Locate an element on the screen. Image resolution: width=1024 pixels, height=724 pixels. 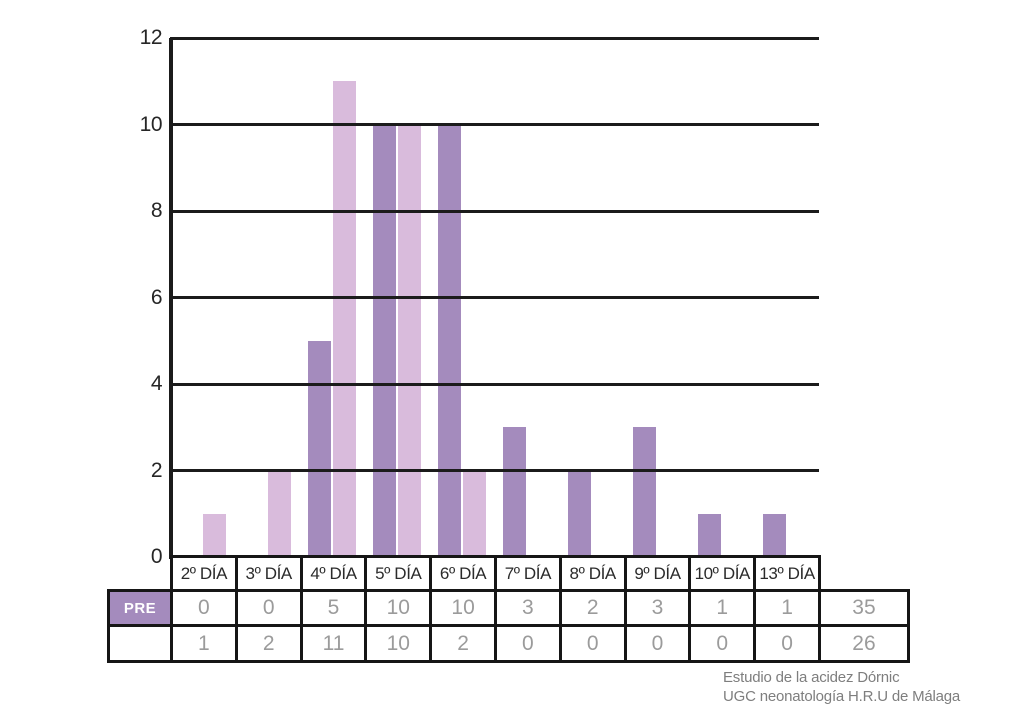
y-tick-label: 4 is located at coordinates (156, 383).